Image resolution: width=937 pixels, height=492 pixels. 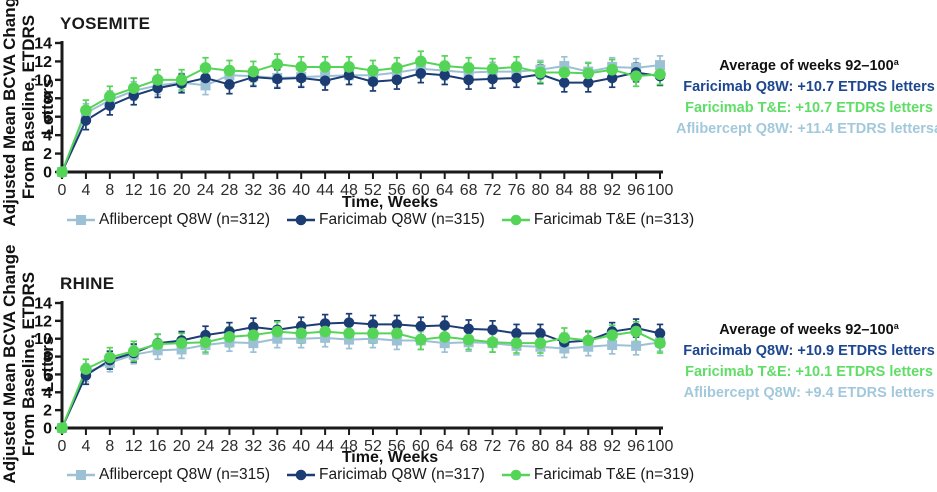 I want to click on x-tick-label: 52, so click(x=373, y=446).